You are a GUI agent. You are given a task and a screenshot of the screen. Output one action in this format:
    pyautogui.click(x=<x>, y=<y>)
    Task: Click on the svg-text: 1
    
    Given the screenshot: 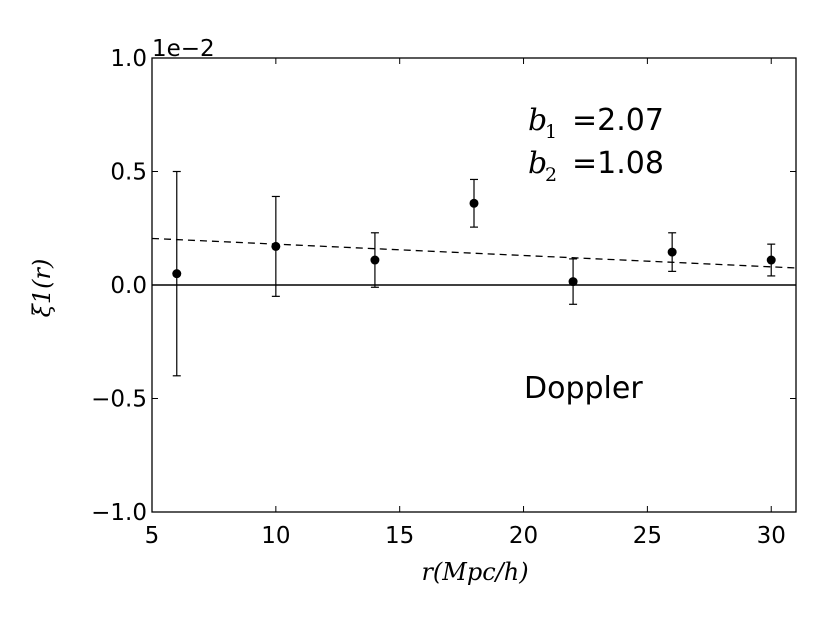 What is the action you would take?
    pyautogui.click(x=551, y=132)
    